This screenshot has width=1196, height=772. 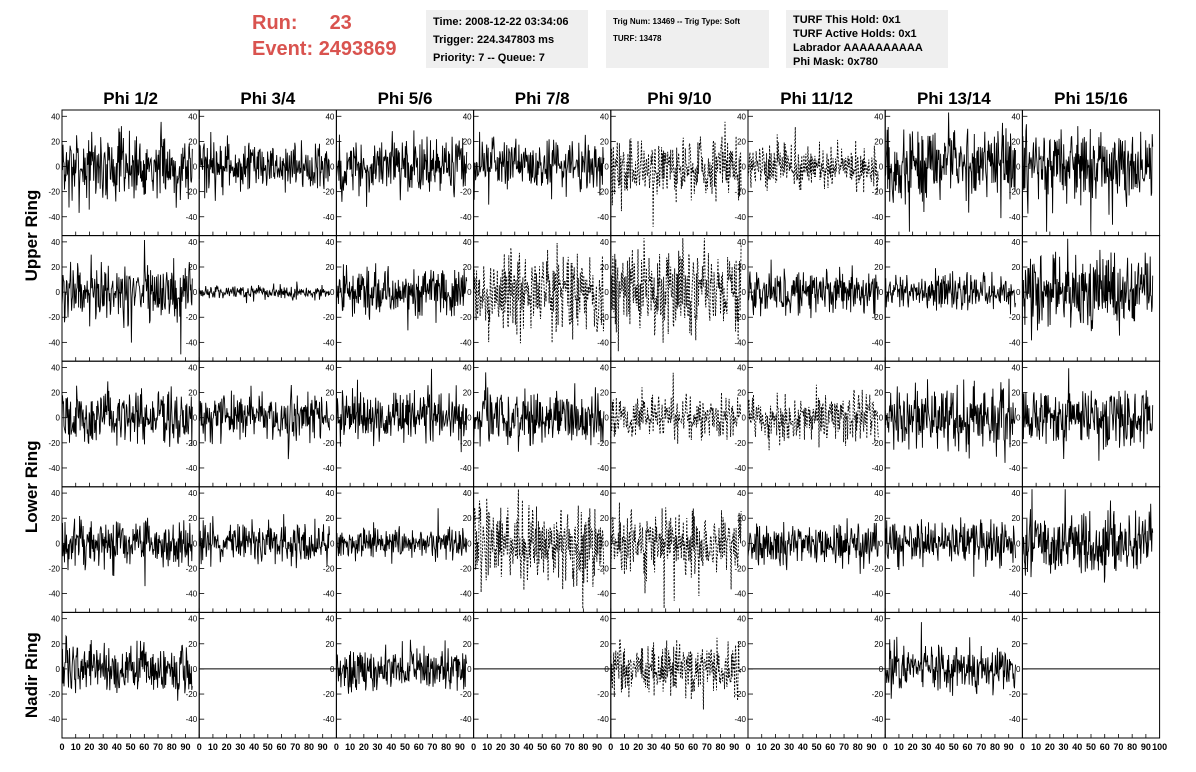 What do you see at coordinates (324, 49) in the screenshot?
I see `event-line: Event: 2493869` at bounding box center [324, 49].